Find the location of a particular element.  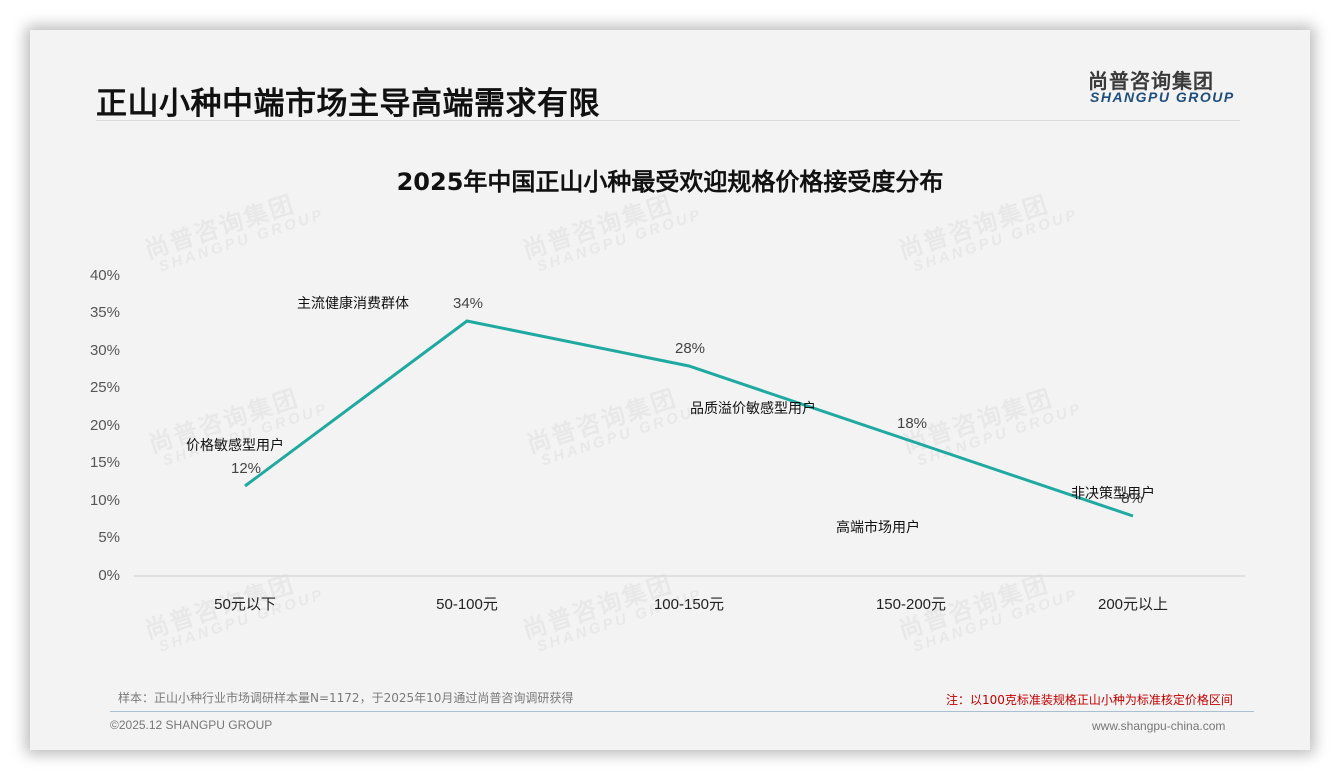

annotation-non-decision: 非决策型用户 is located at coordinates (1113, 494).